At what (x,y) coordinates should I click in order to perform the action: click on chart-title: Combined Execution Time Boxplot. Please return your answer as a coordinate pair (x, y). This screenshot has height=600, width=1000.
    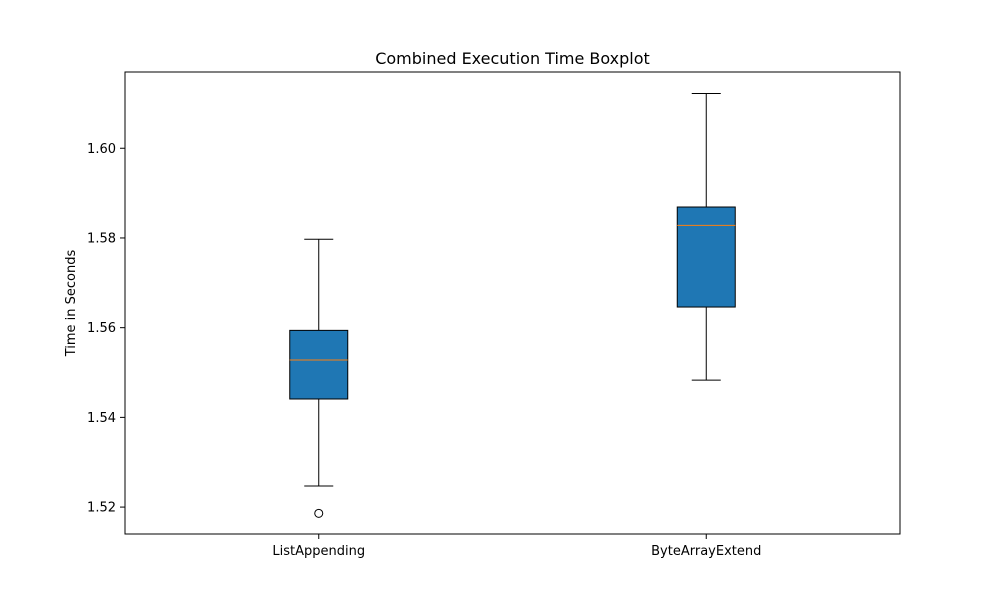
    Looking at the image, I should click on (512, 58).